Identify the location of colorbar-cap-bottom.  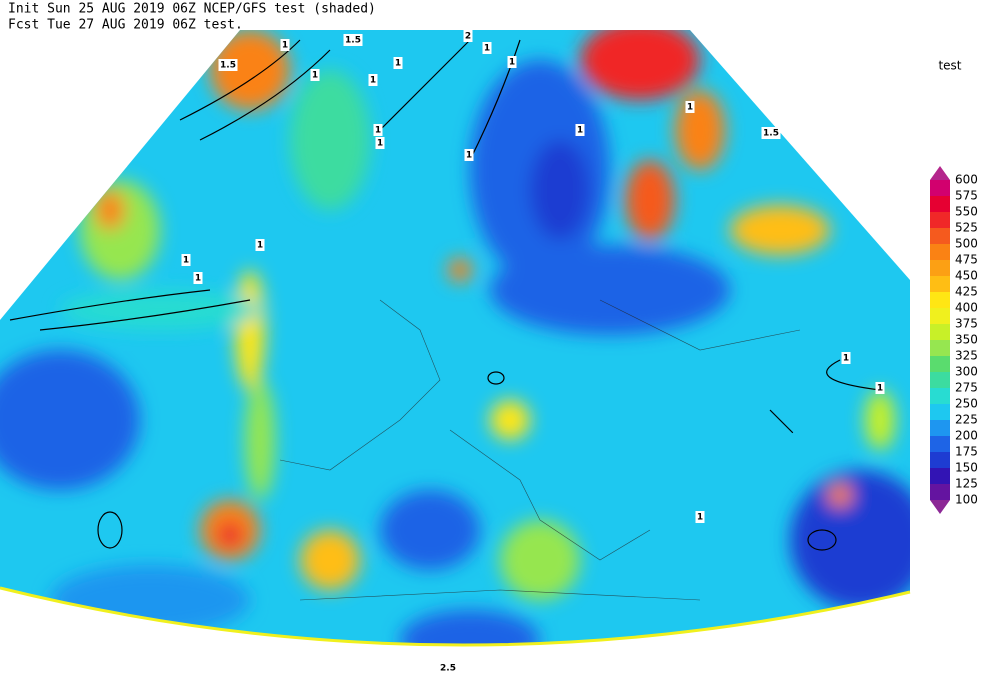
(940, 507).